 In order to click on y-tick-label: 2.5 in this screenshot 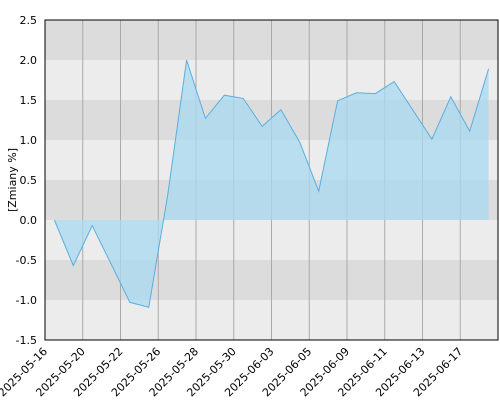, I will do `click(29, 20)`.